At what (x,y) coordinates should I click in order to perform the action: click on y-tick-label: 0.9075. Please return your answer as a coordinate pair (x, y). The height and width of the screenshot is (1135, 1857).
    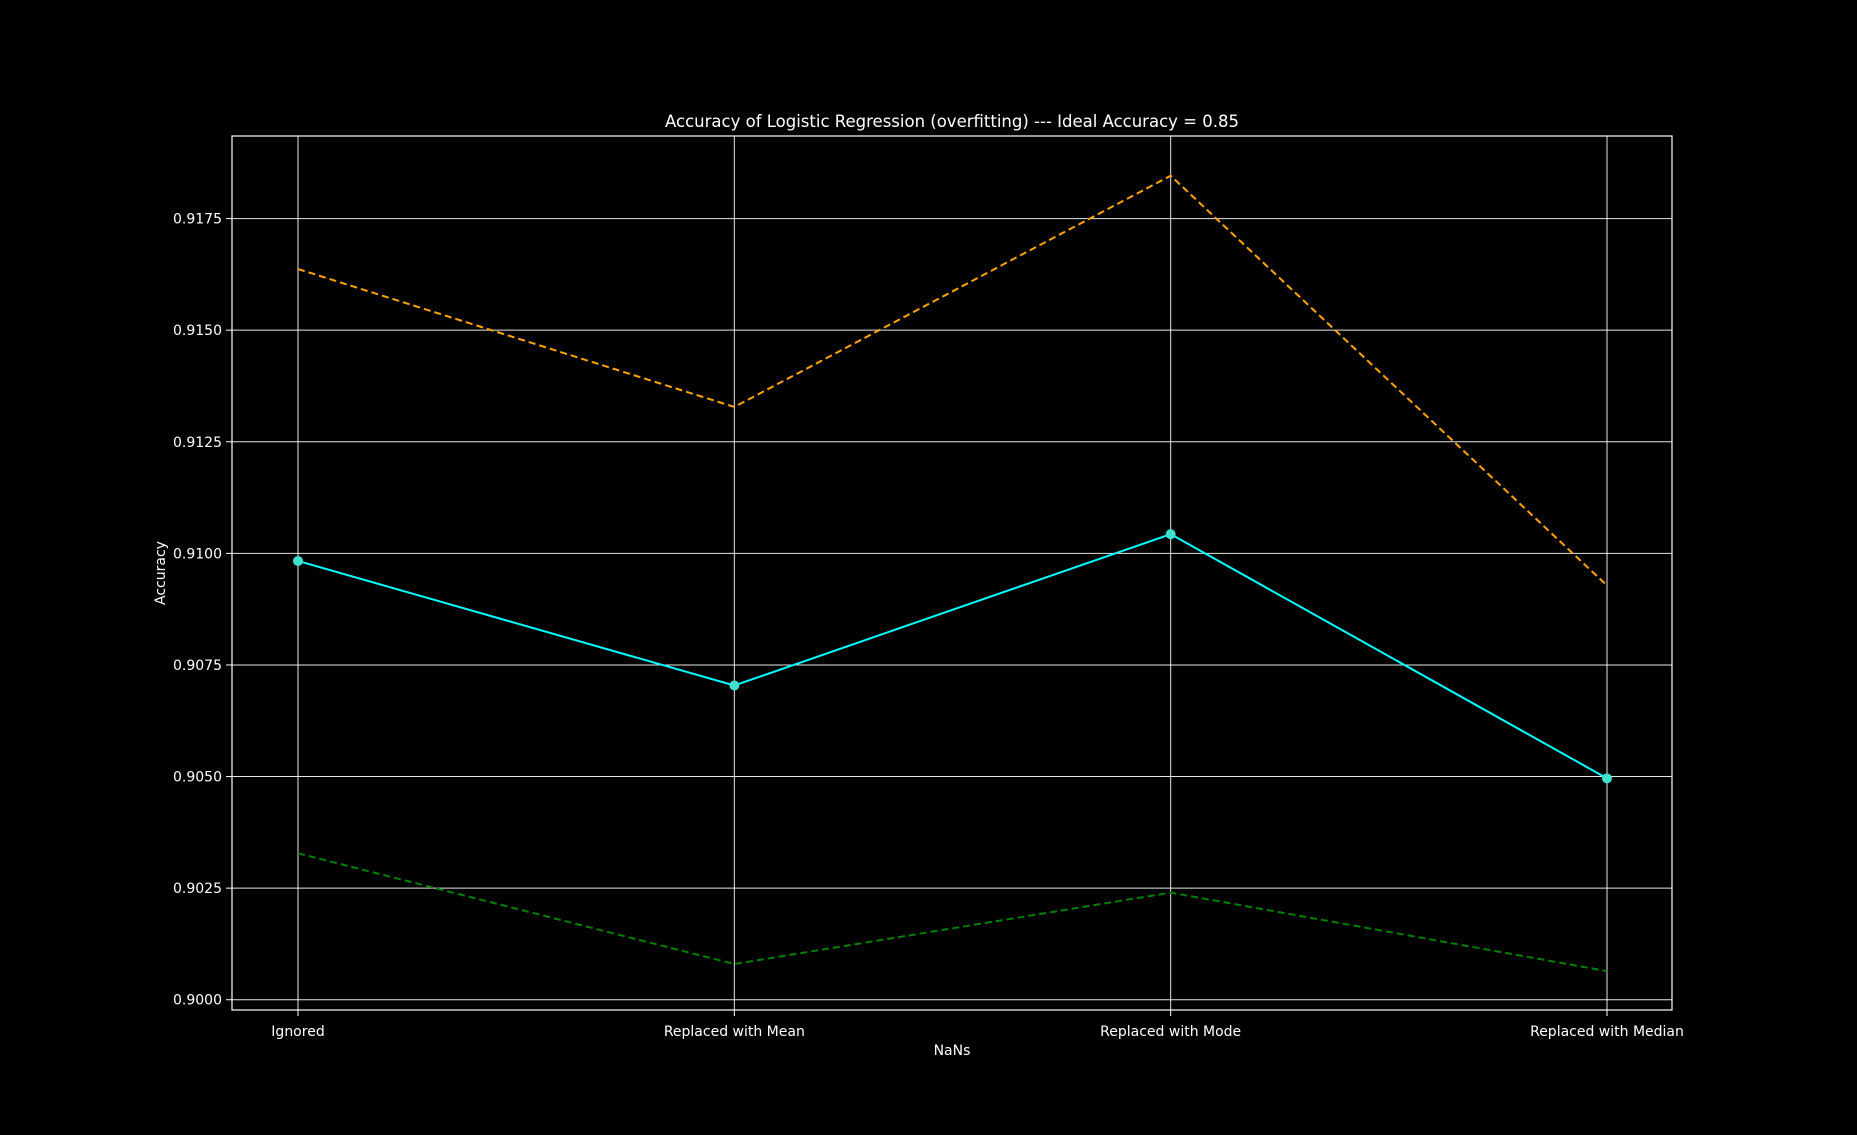
    Looking at the image, I should click on (197, 666).